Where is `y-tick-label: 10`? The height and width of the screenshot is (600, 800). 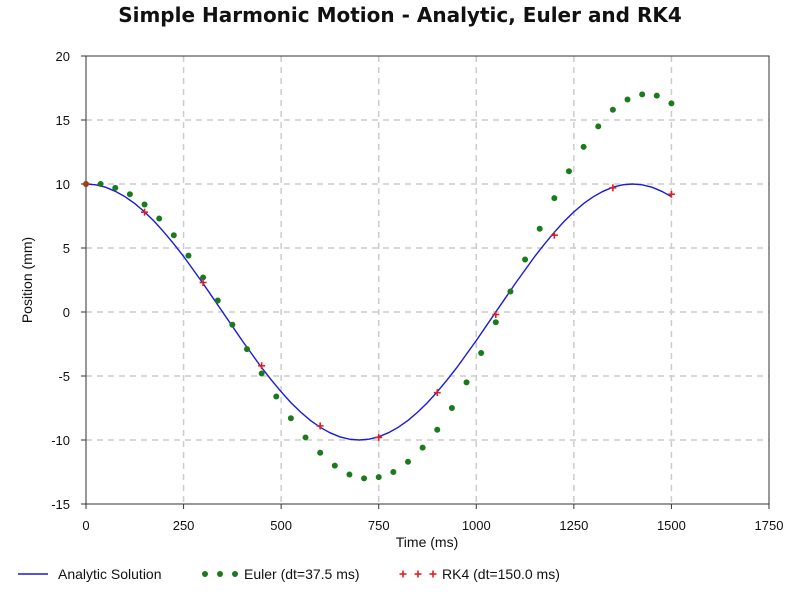 y-tick-label: 10 is located at coordinates (63, 184).